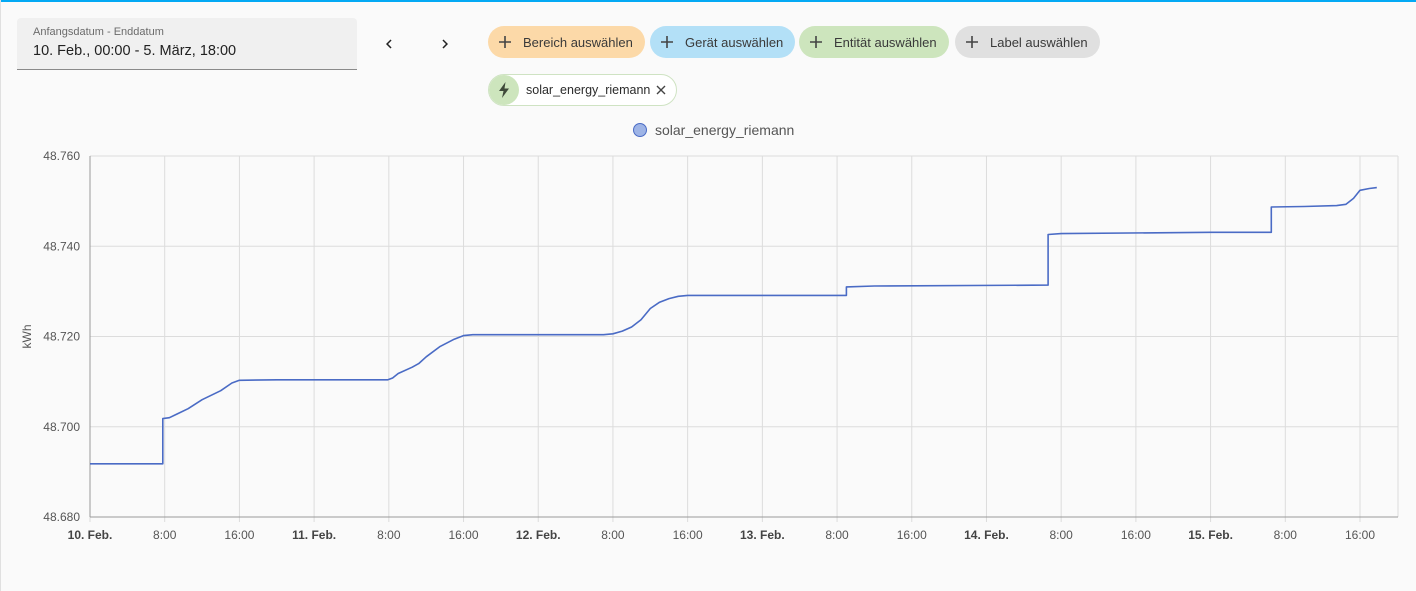 Image resolution: width=1416 pixels, height=591 pixels. Describe the element at coordinates (61, 246) in the screenshot. I see `y-tick-label: 48.740` at that location.